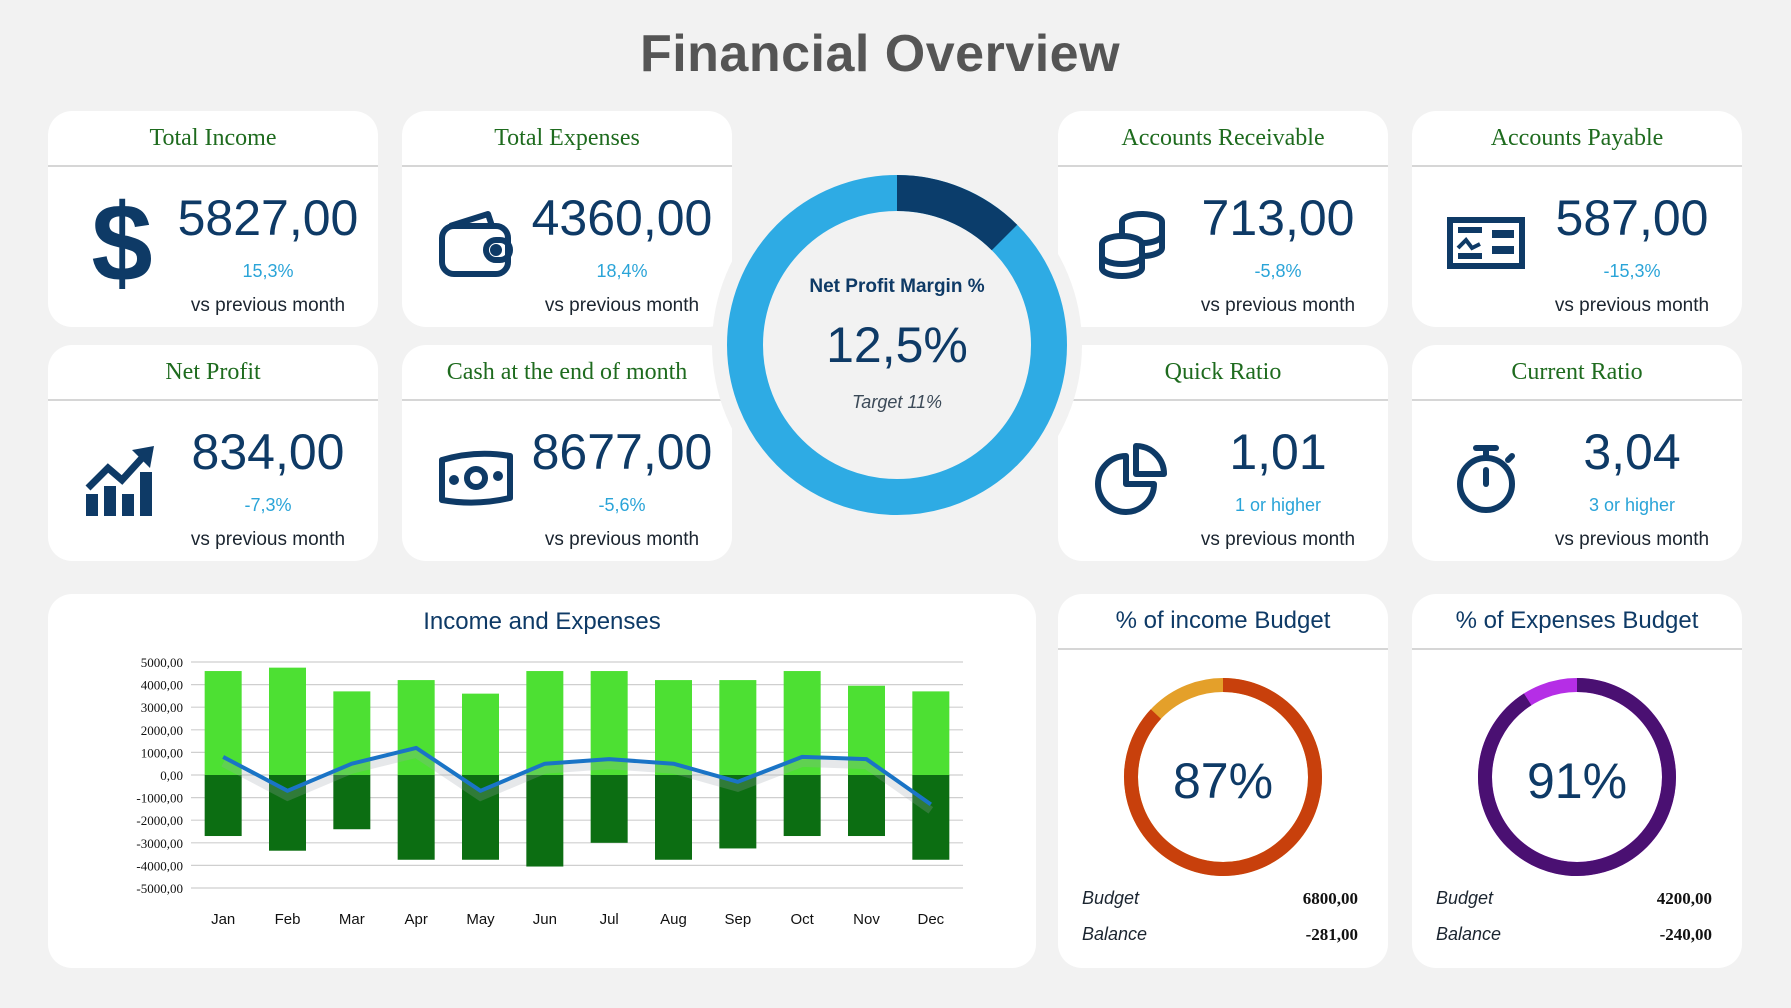  I want to click on budget-percent: 91%, so click(1577, 781).